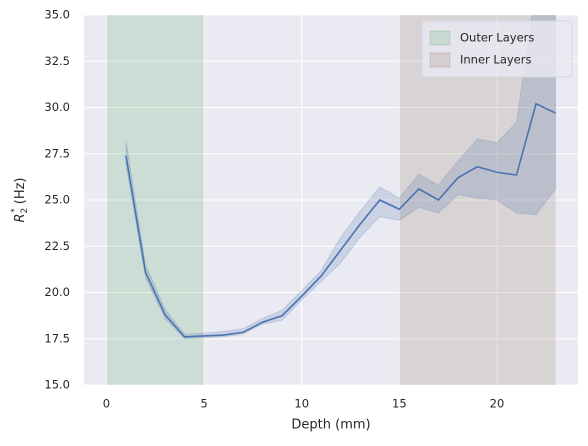 This screenshot has height=446, width=588. I want to click on y-tick-label: 27.5, so click(57, 153).